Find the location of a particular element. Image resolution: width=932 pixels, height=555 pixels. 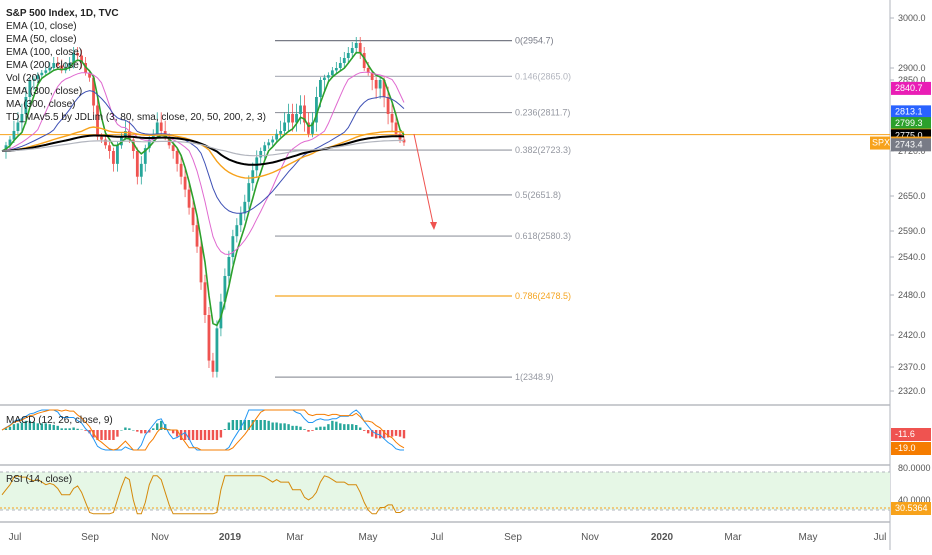

fib-level-label: 0.382(2723.3) is located at coordinates (543, 150).